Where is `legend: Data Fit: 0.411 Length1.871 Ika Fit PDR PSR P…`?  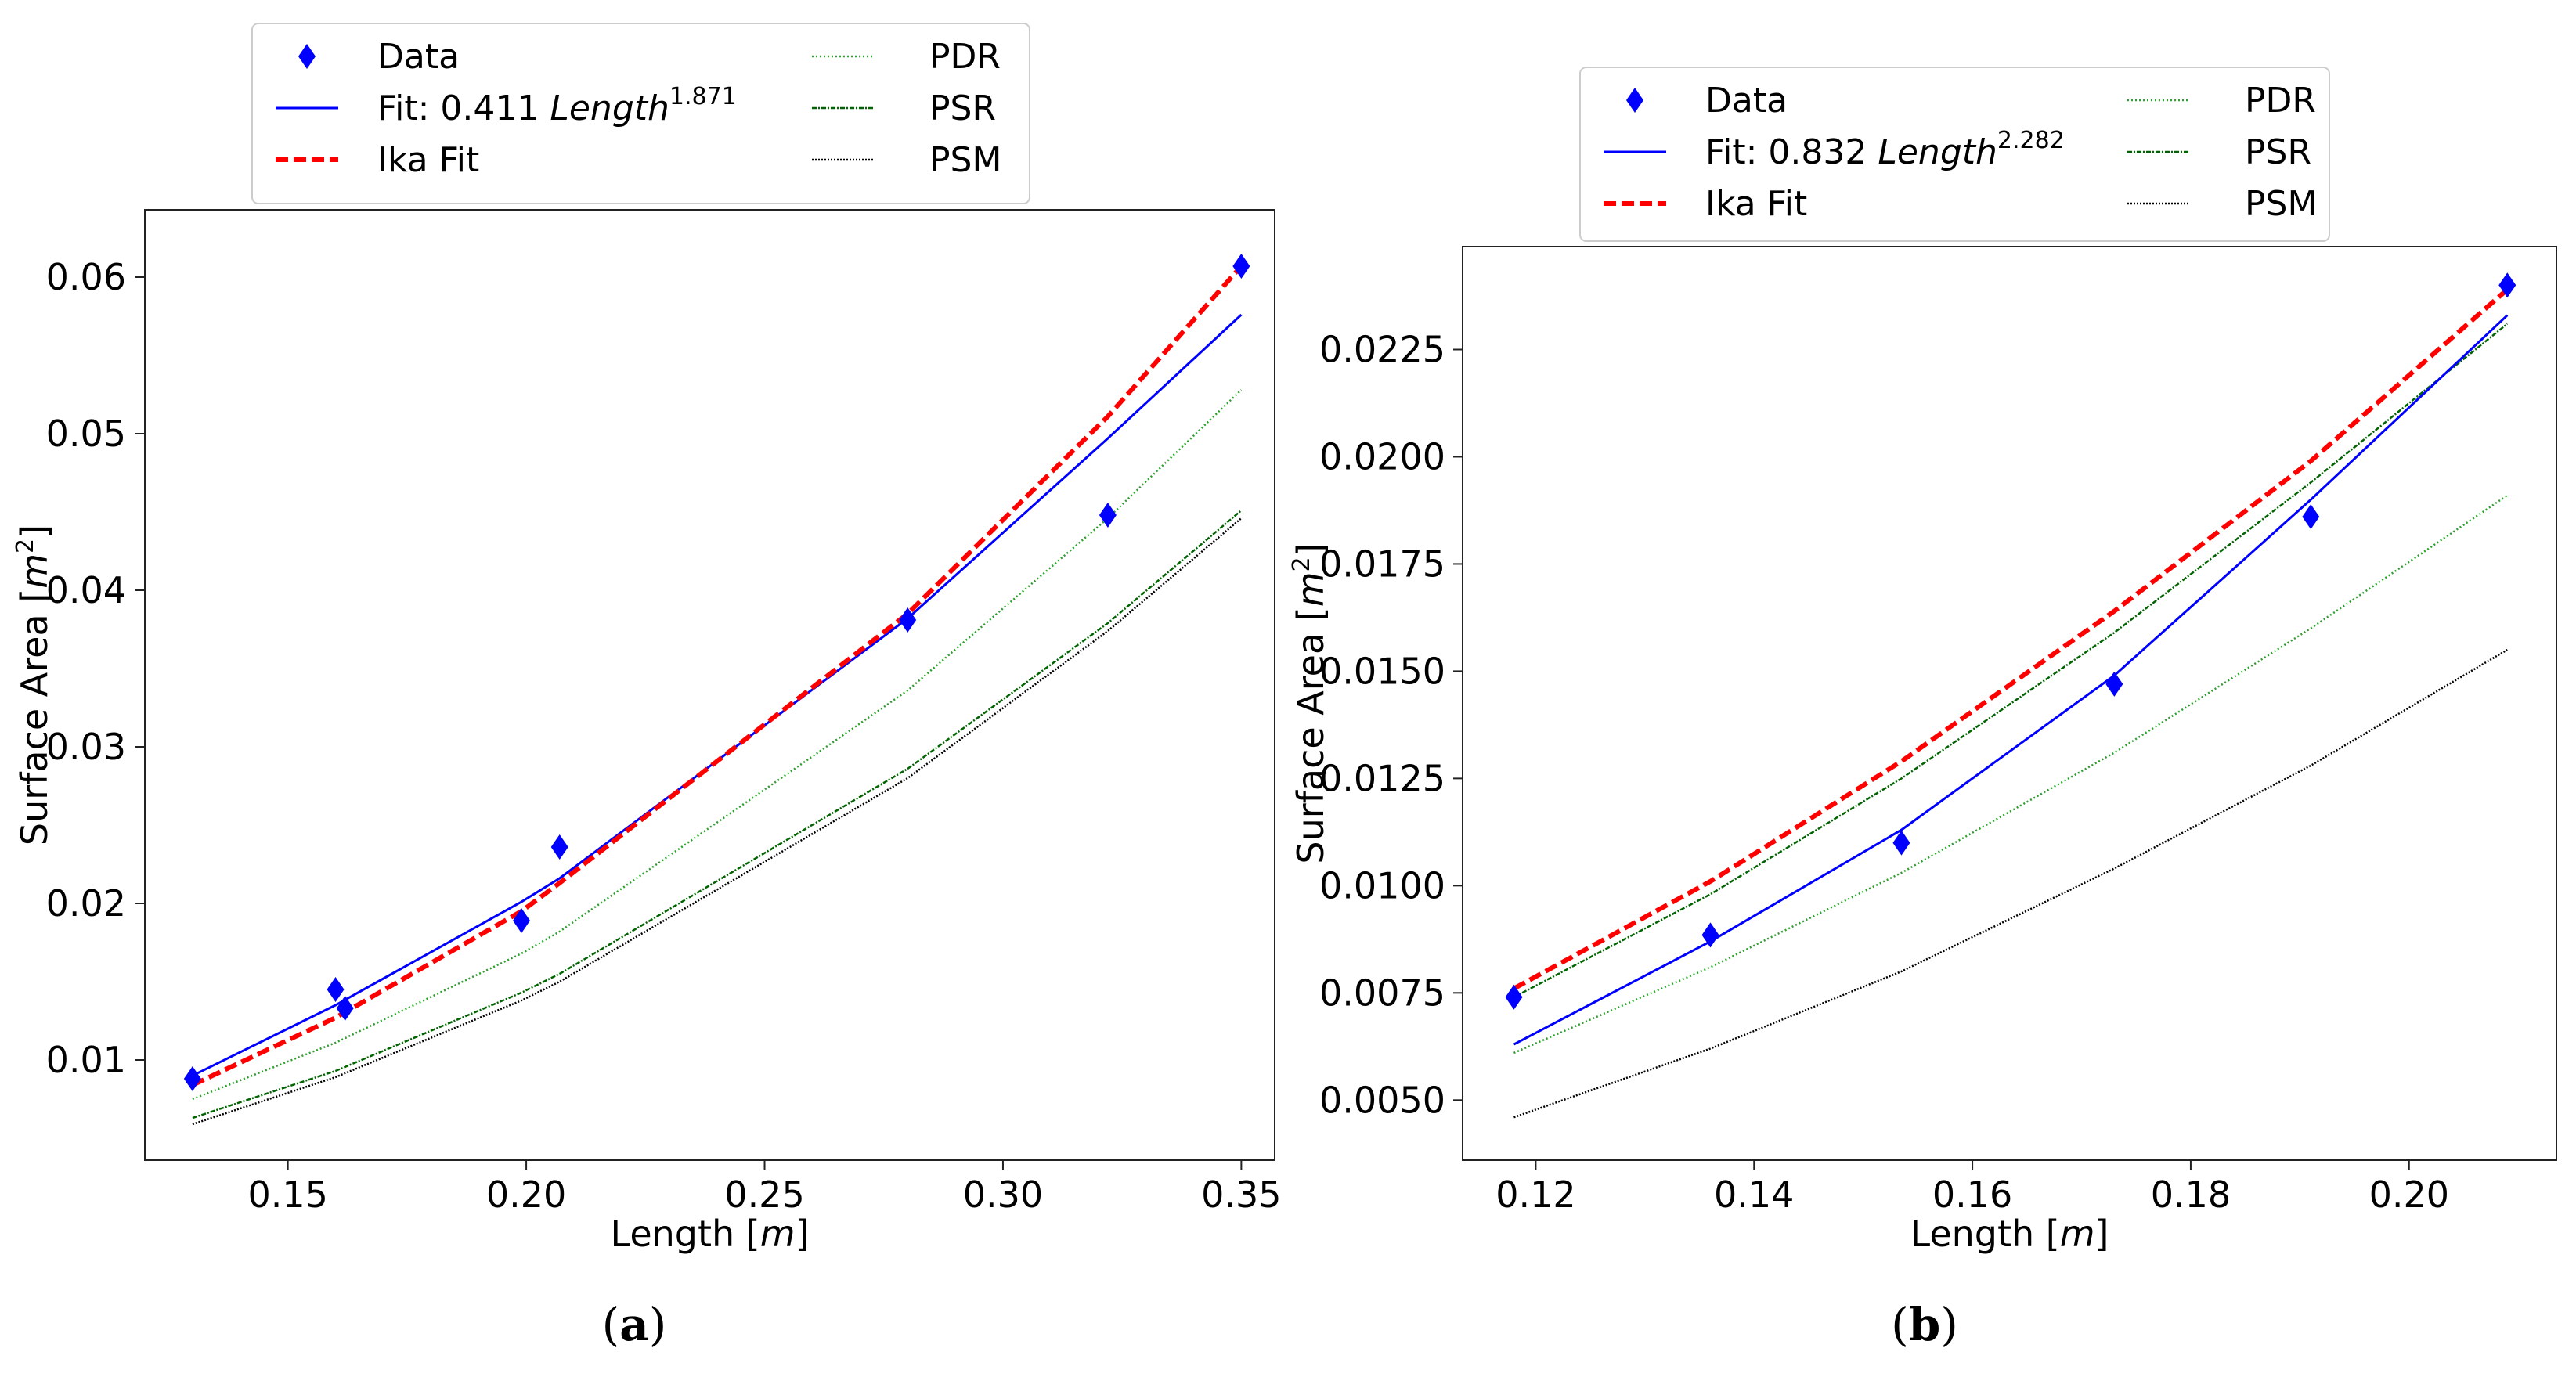
legend: Data Fit: 0.411 Length1.871 Ika Fit PDR PSR P… is located at coordinates (640, 113).